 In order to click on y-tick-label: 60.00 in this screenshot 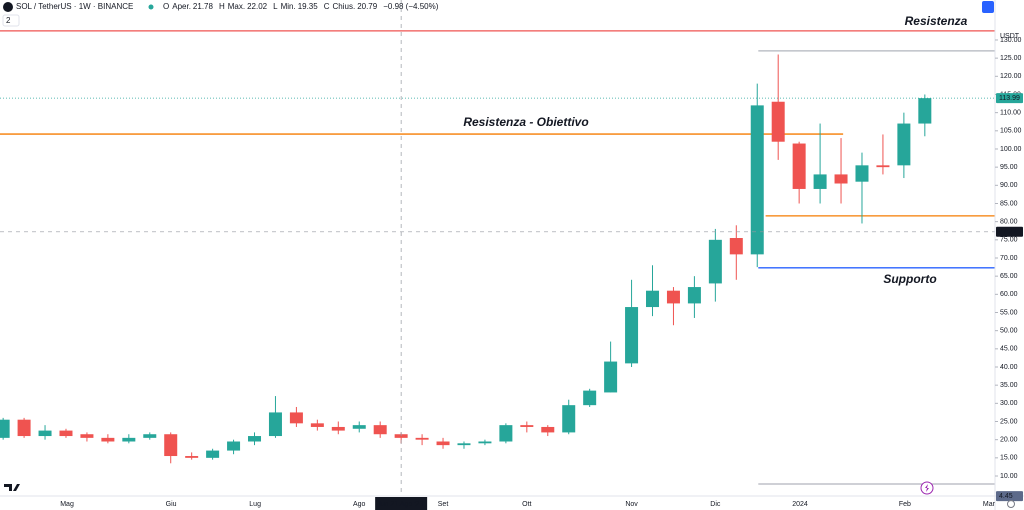, I will do `click(1009, 294)`.